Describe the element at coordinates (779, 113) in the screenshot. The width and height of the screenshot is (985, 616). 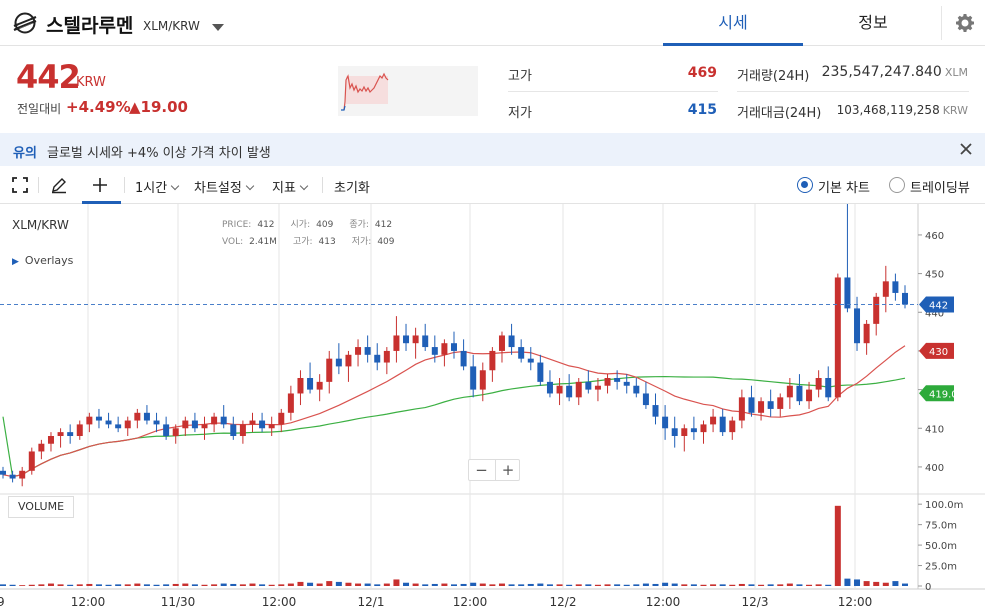
I see `amount-24h-label: 거래대금(24H)` at that location.